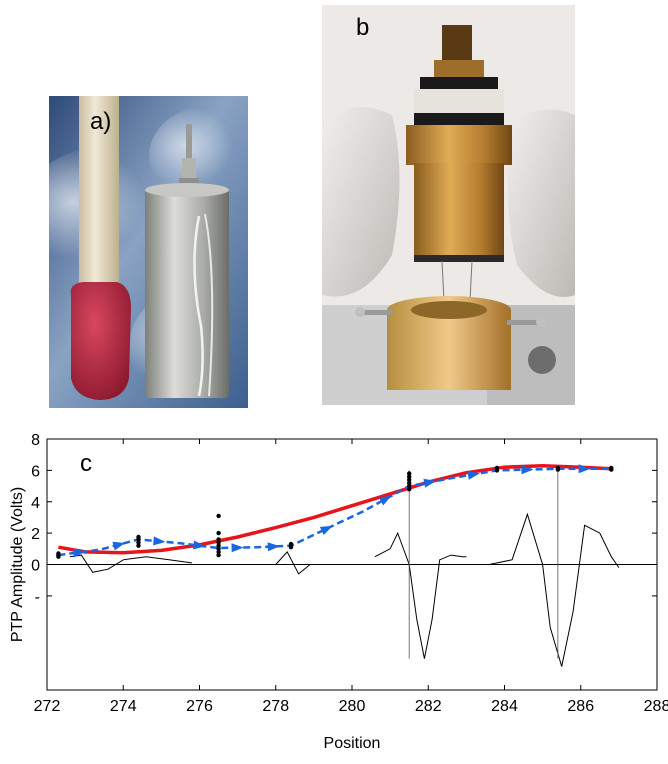  I want to click on brass-housing-top, so click(459, 145).